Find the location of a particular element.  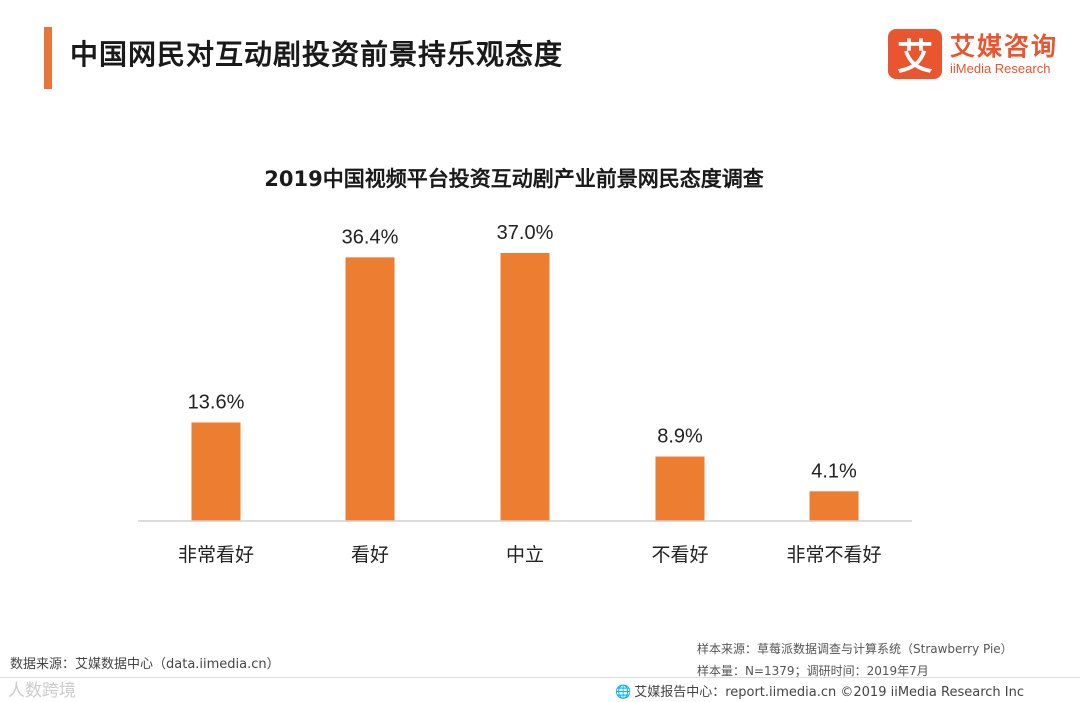

data-source-note: 数据来源：艾媒数据中心（data.iimedia.cn） is located at coordinates (145, 664).